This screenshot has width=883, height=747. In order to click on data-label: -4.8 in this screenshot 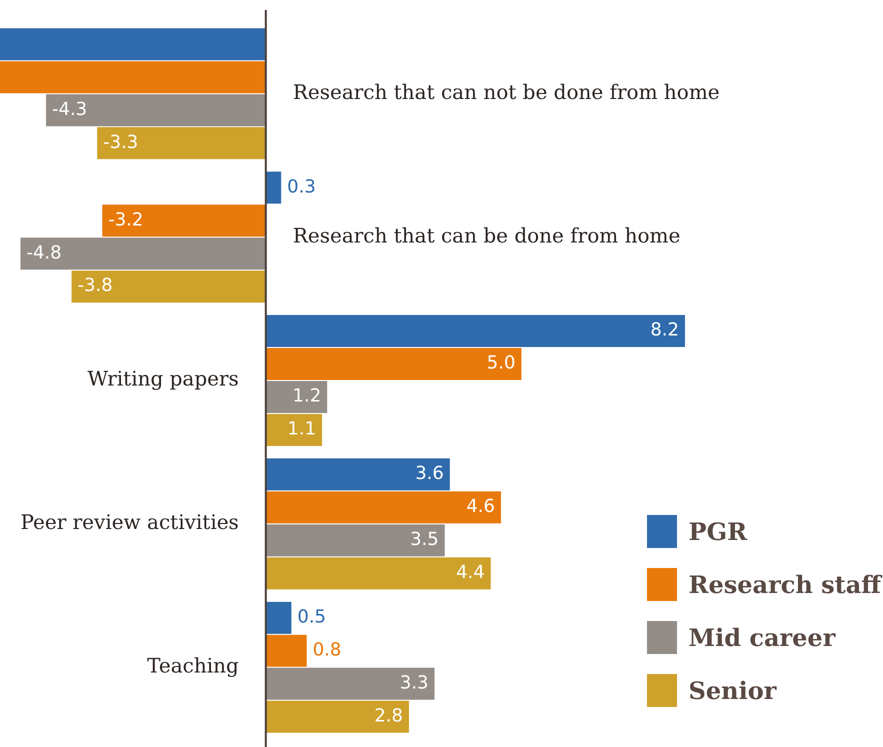, I will do `click(44, 253)`.